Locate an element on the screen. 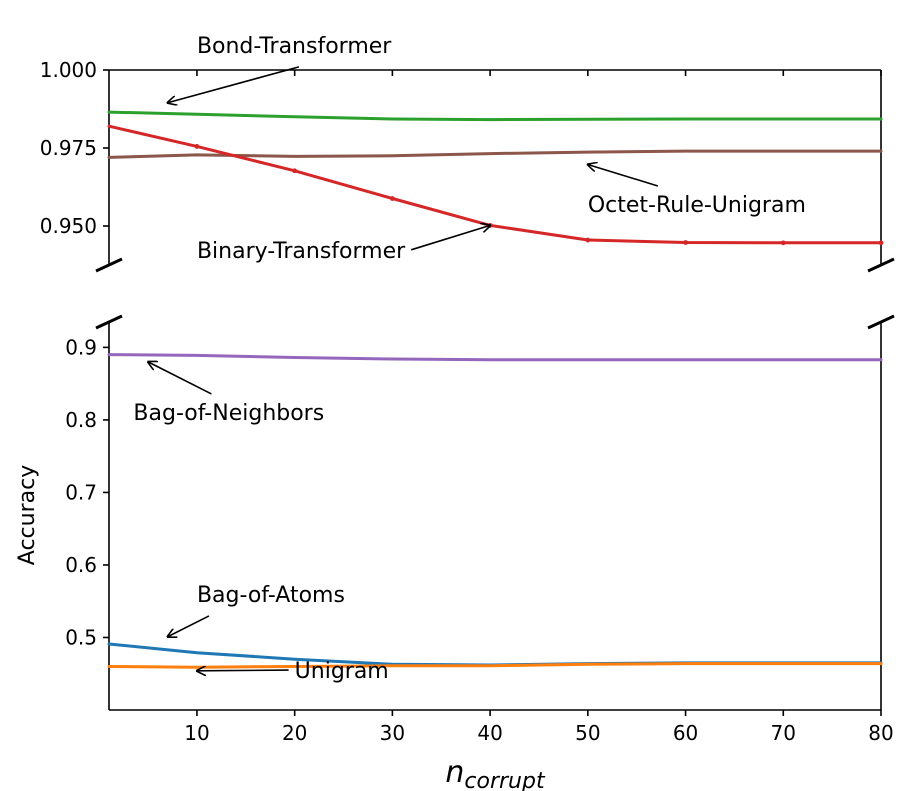 This screenshot has width=903, height=791. x-tick-label: 60 is located at coordinates (685, 733).